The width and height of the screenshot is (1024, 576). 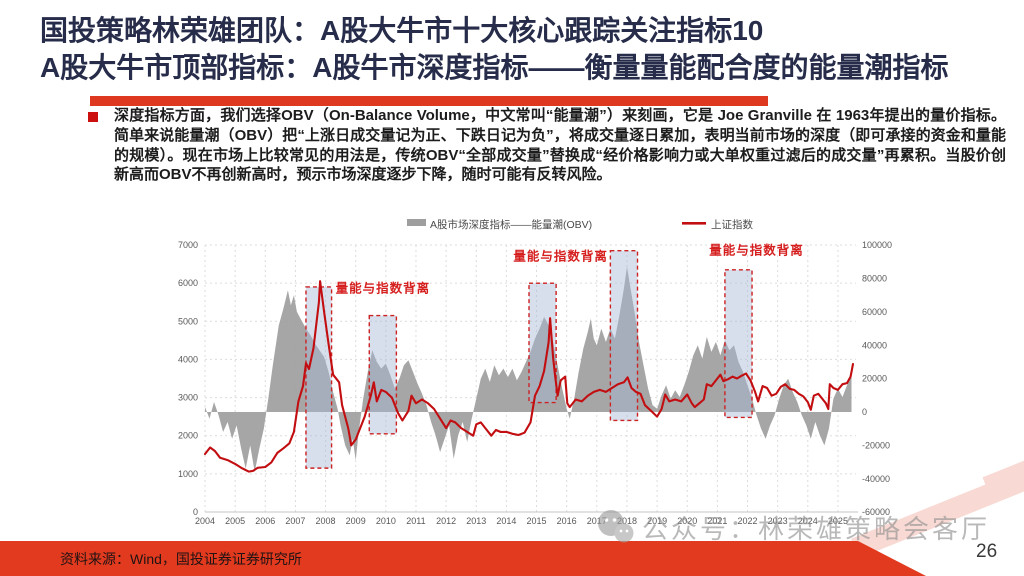 What do you see at coordinates (876, 479) in the screenshot?
I see `y-right-tick-label: -40000` at bounding box center [876, 479].